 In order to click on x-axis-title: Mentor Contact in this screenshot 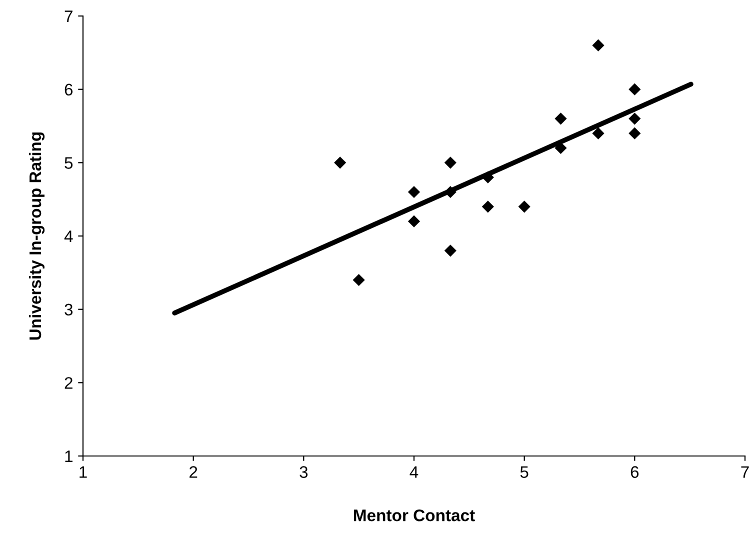, I will do `click(414, 515)`.